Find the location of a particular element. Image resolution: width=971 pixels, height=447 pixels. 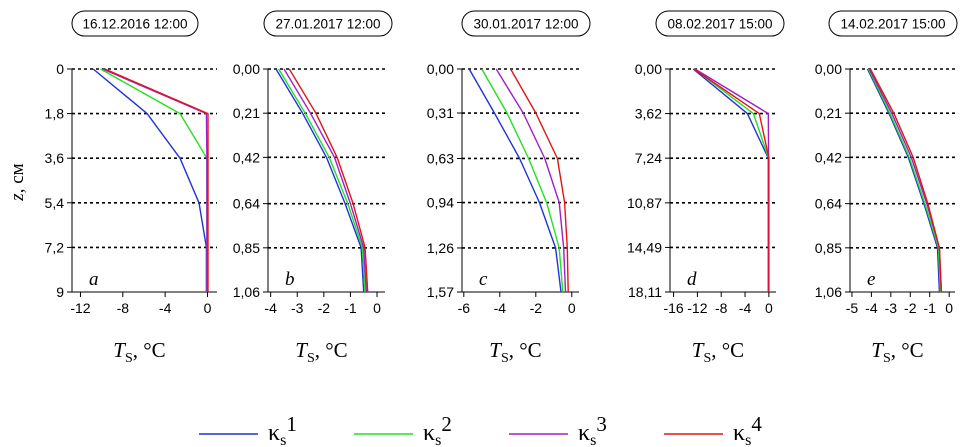

panel-letter: c is located at coordinates (483, 279).